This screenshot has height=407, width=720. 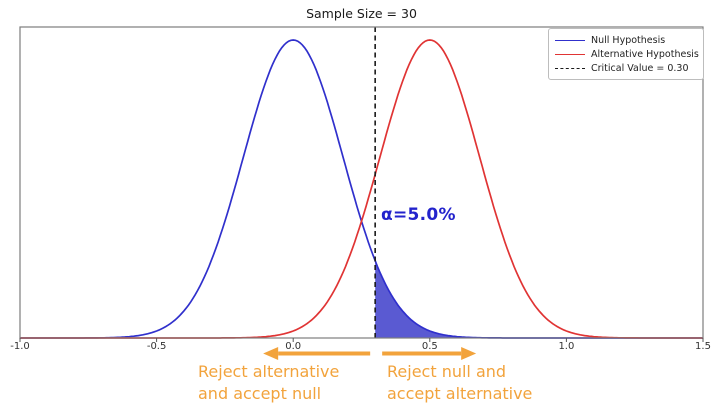 What do you see at coordinates (361, 13) in the screenshot?
I see `chart-title: Sample Size = 30` at bounding box center [361, 13].